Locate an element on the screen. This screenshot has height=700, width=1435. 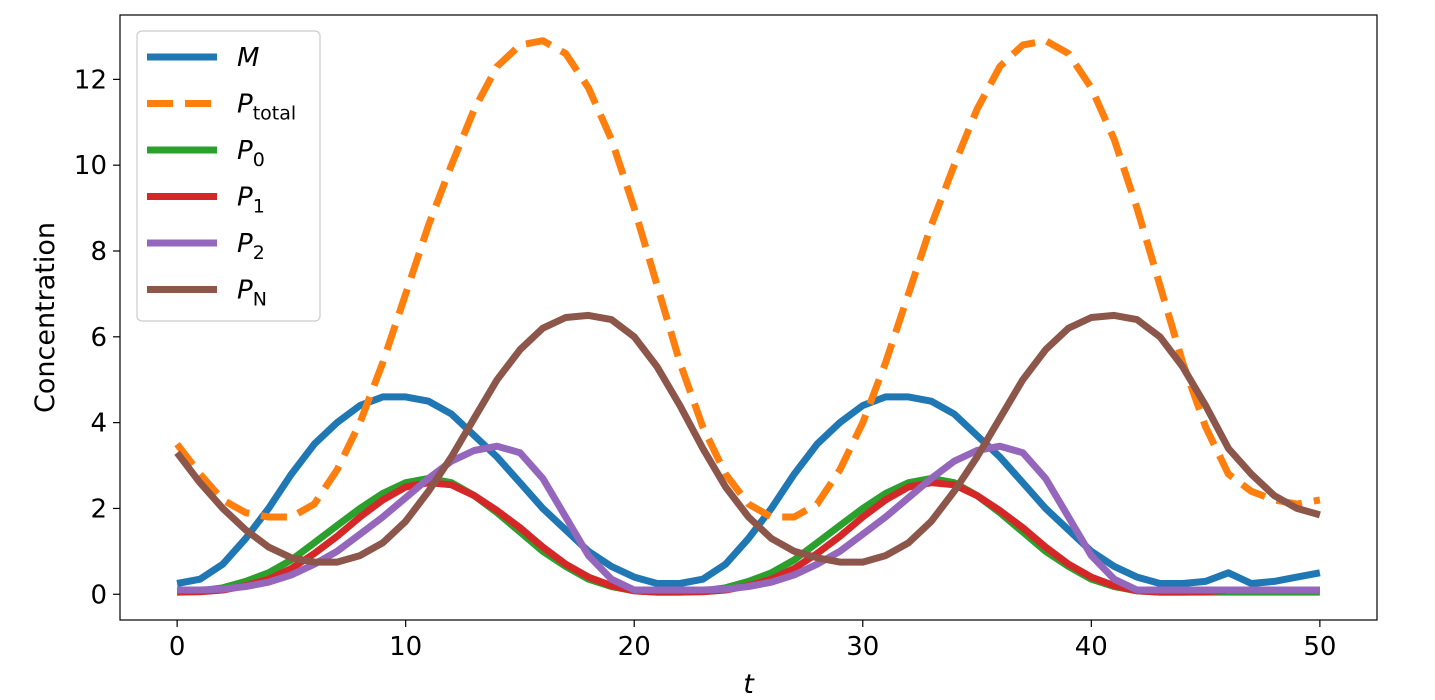
y-tick-label: 8 is located at coordinates (98, 252).